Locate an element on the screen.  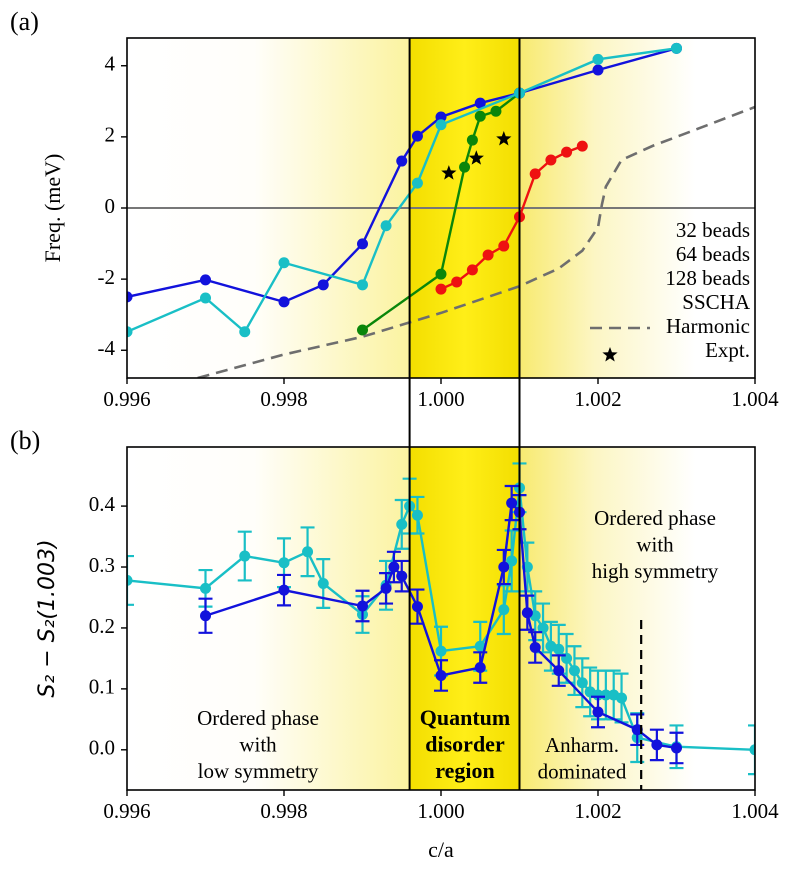
y-axis-label: S₂ − S₂(1.003) is located at coordinates (47, 618).